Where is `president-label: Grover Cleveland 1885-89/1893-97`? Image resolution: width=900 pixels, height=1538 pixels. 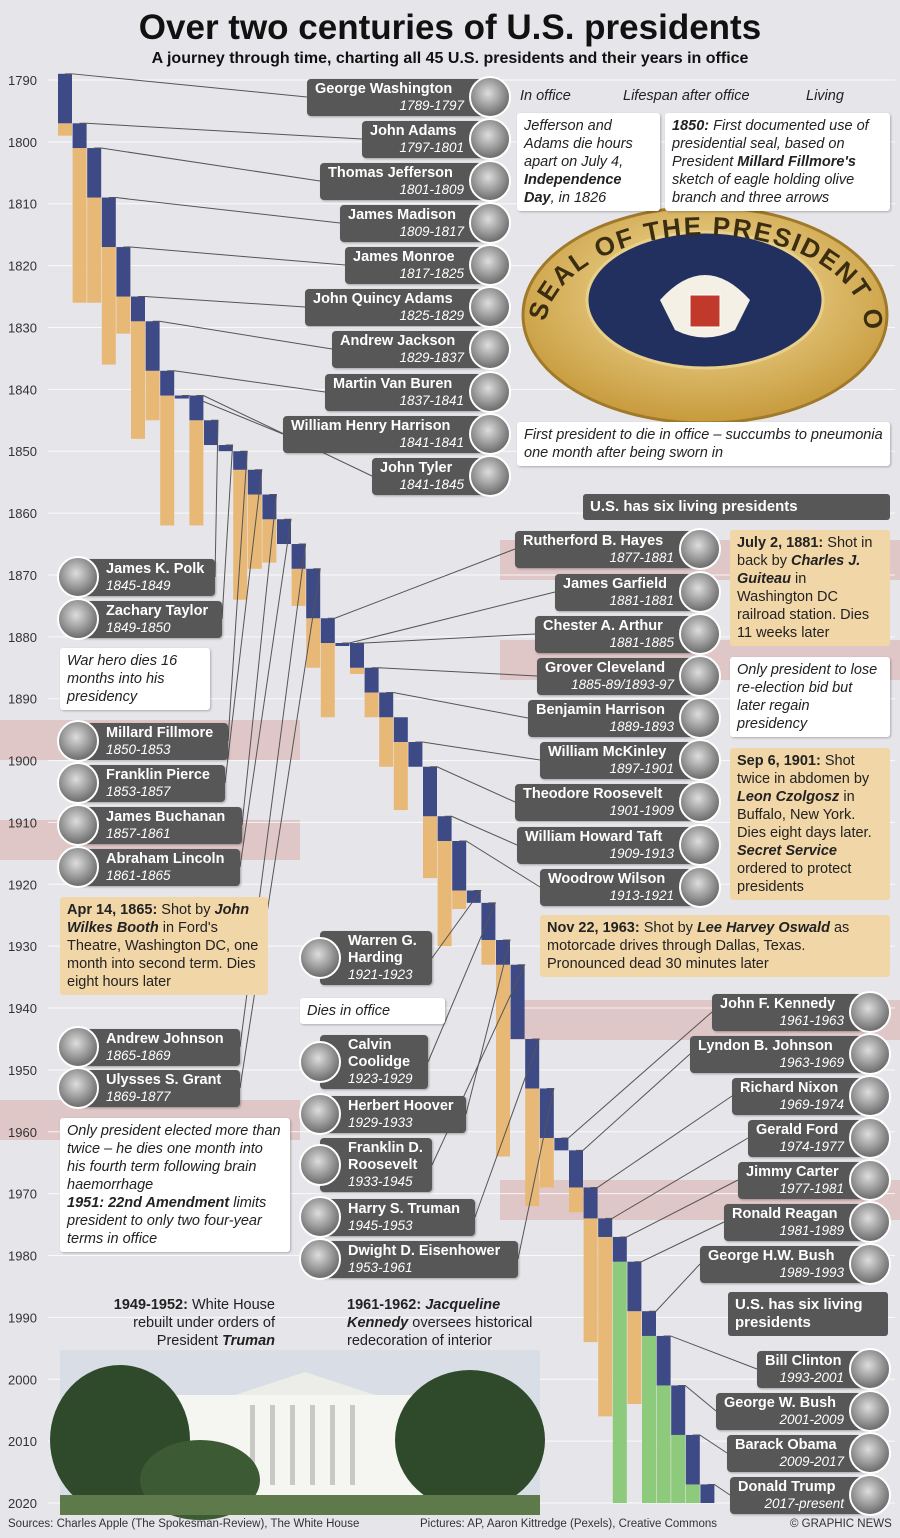 president-label: Grover Cleveland 1885-89/1893-97 is located at coordinates (629, 676).